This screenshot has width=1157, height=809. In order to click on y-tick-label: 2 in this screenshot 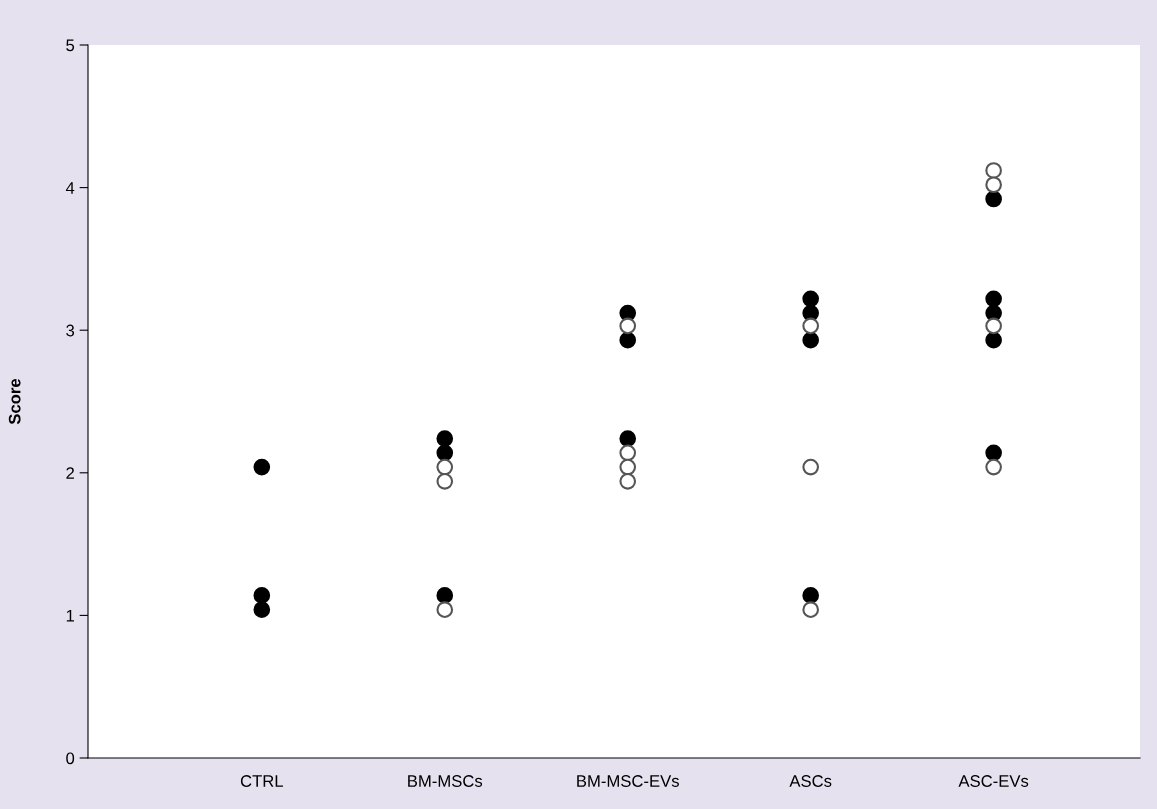, I will do `click(70, 473)`.